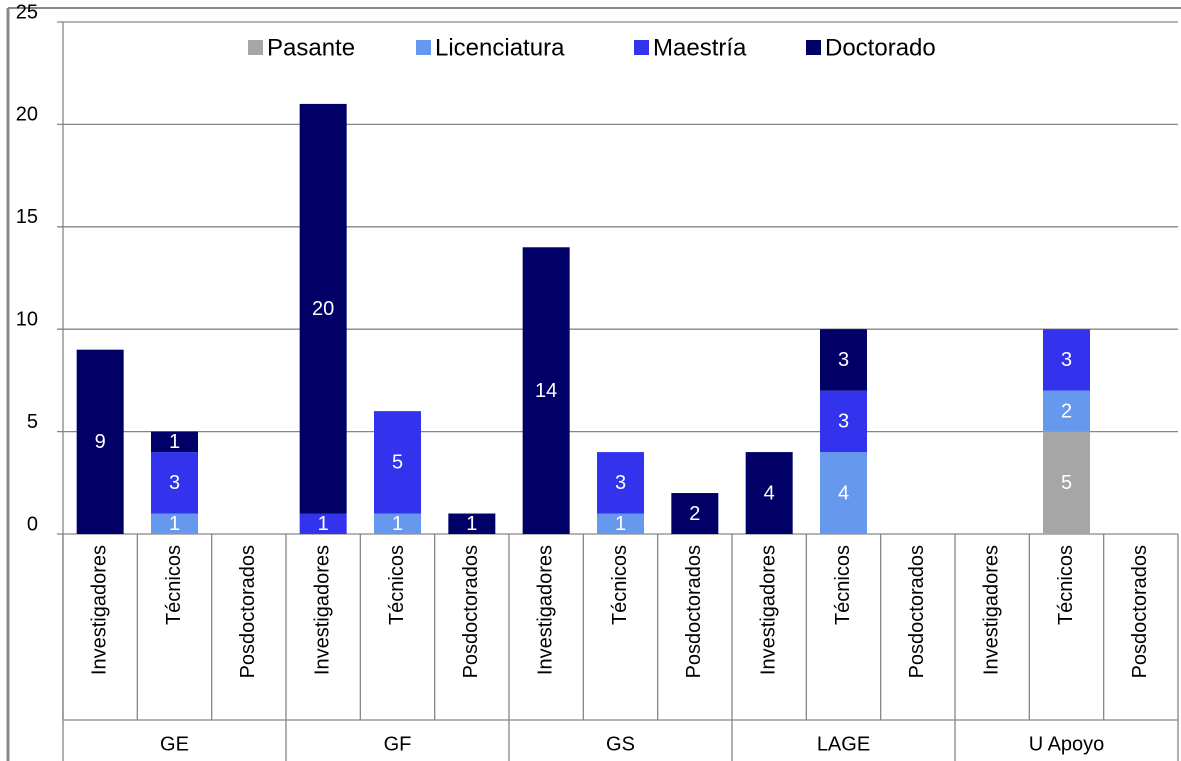  Describe the element at coordinates (311, 47) in the screenshot. I see `legend-label: Pasante` at that location.